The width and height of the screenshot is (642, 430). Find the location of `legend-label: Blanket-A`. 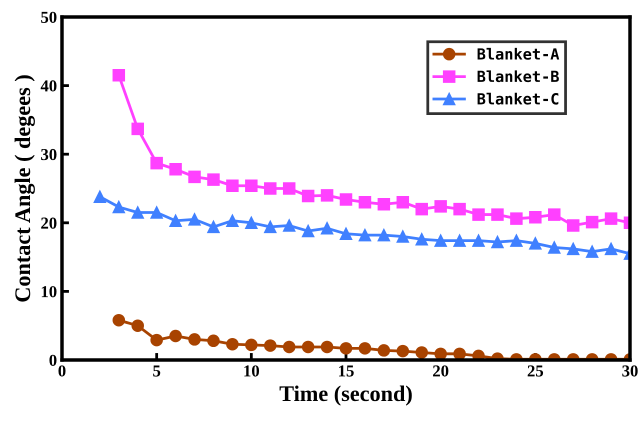

legend-label: Blanket-A is located at coordinates (519, 54).